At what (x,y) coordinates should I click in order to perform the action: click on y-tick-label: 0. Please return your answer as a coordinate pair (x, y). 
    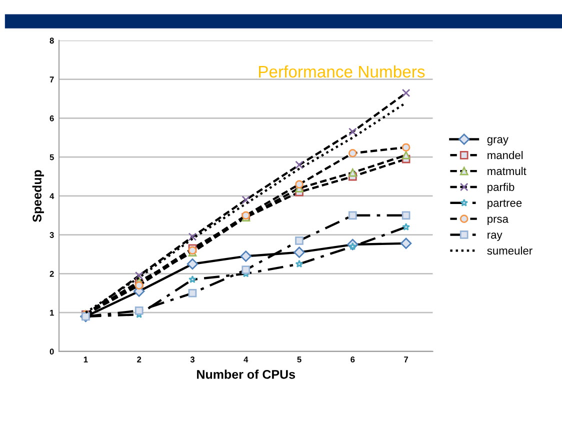
    Looking at the image, I should click on (52, 351).